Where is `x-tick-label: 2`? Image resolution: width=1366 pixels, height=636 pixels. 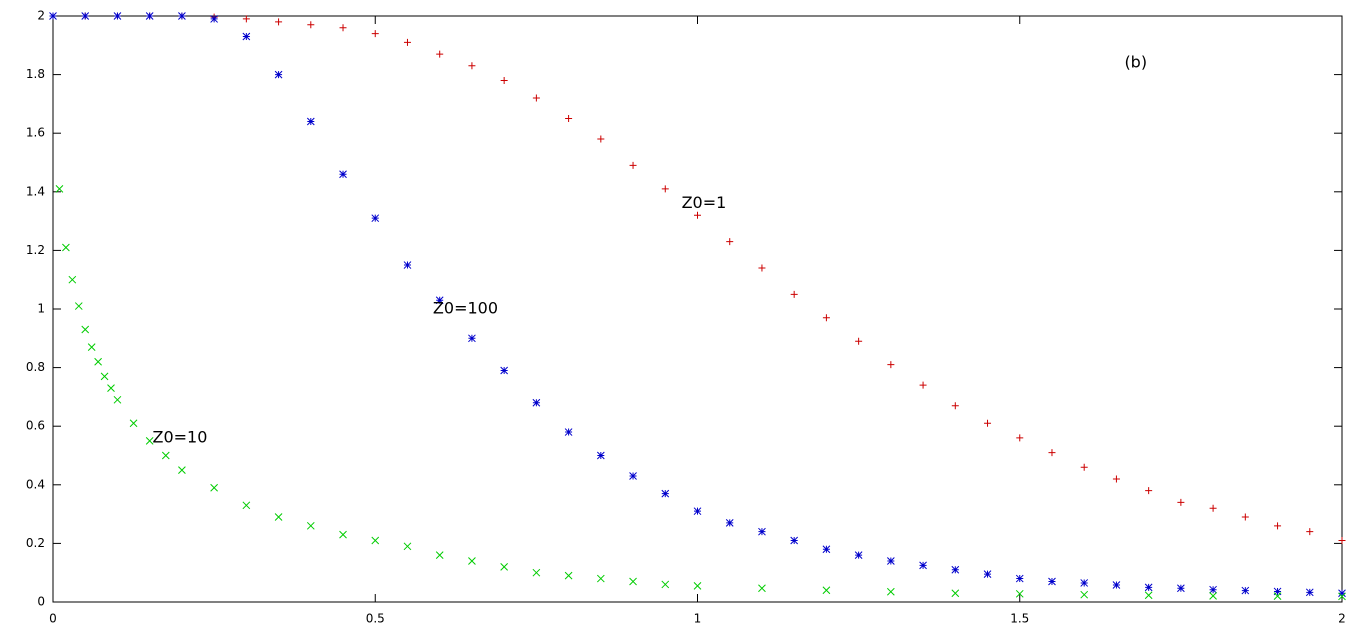 x-tick-label: 2 is located at coordinates (1342, 619).